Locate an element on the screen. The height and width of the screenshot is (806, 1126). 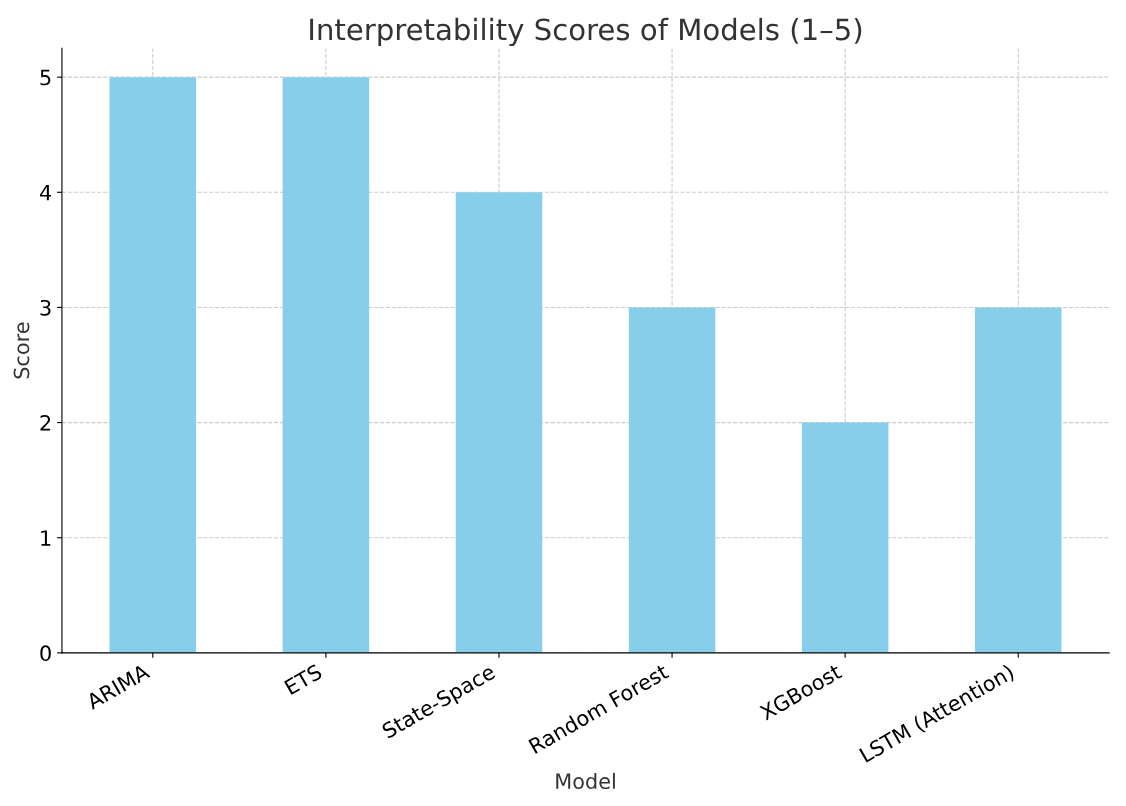
x-axis-title: Model is located at coordinates (585, 781).